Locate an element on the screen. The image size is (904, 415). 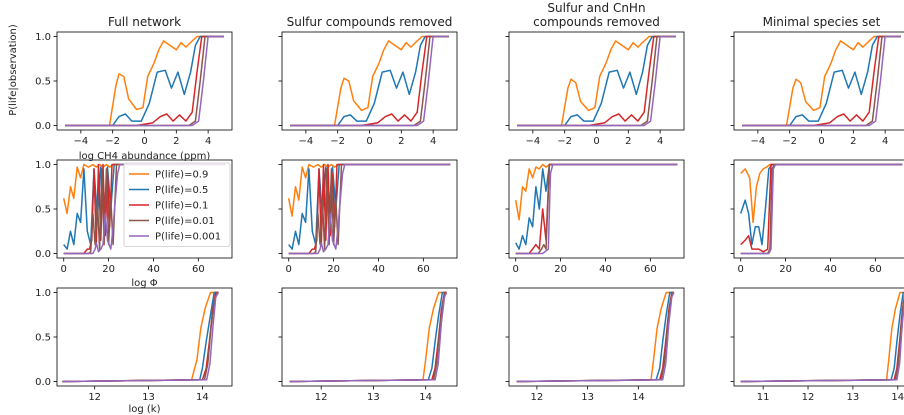
column-title-2: Sulfur compounds removed is located at coordinates (370, 22).